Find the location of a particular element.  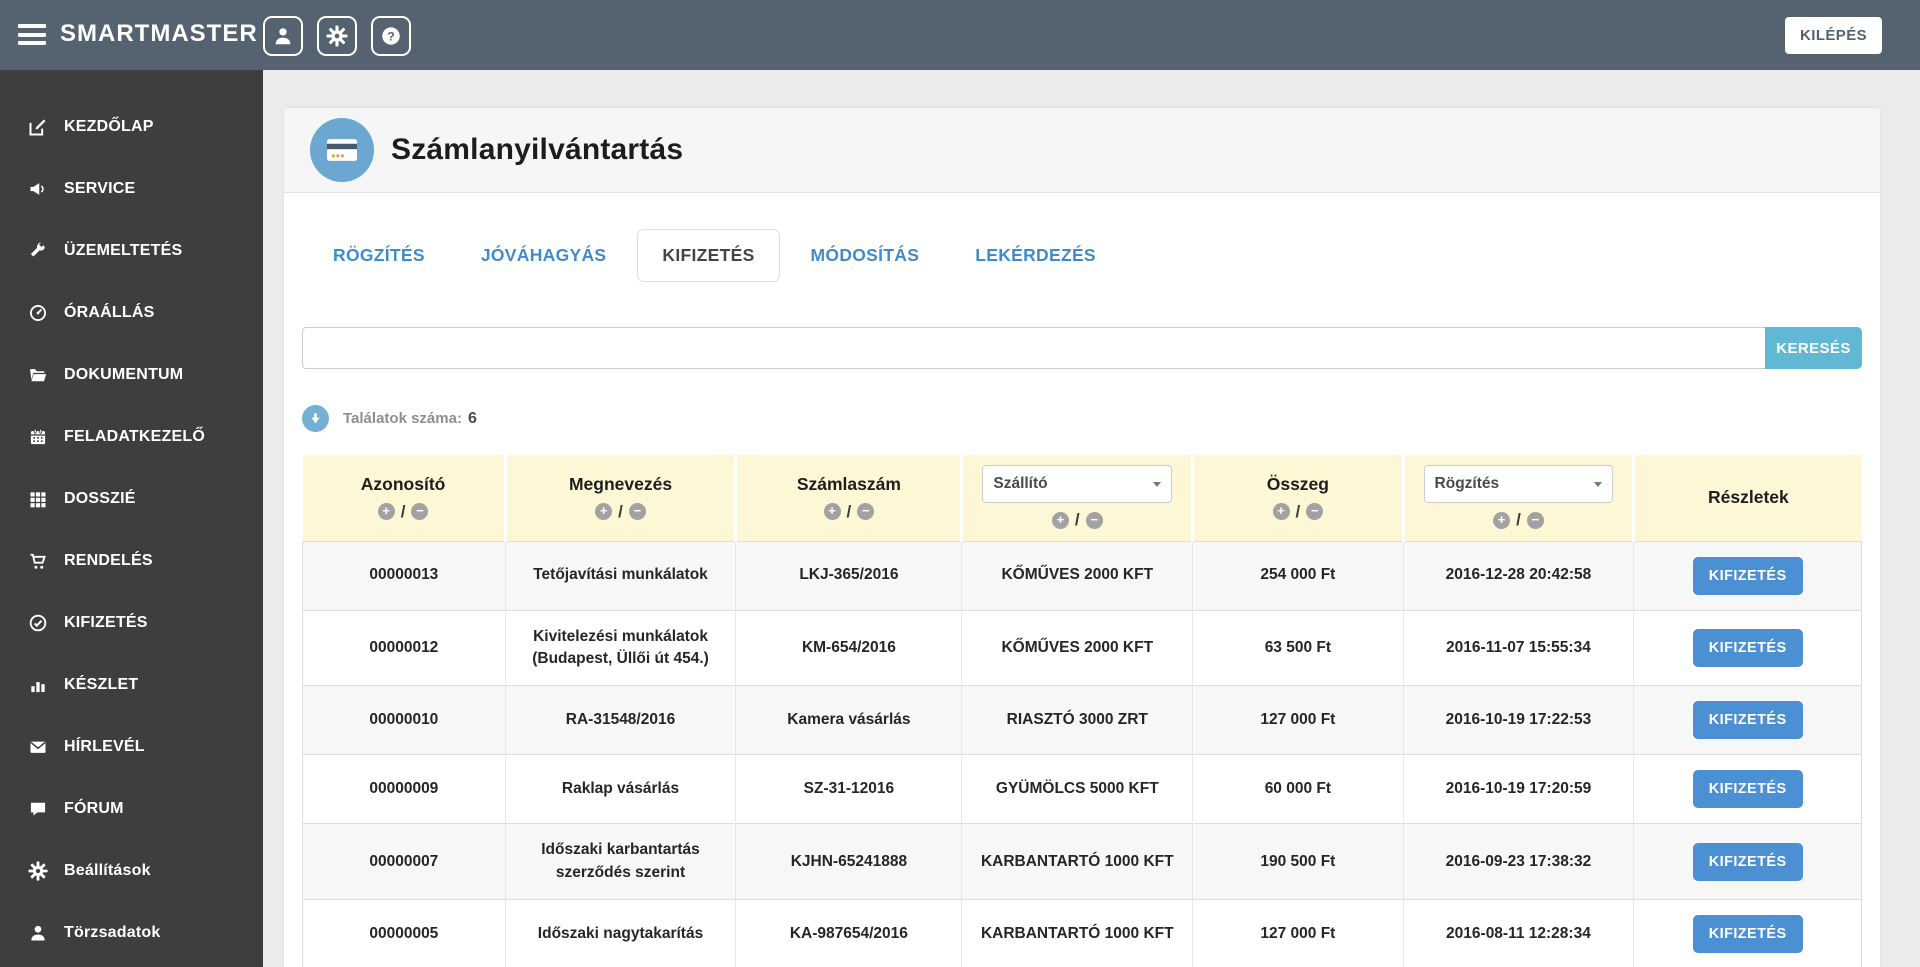

column-label: Megnevezés is located at coordinates (620, 483).